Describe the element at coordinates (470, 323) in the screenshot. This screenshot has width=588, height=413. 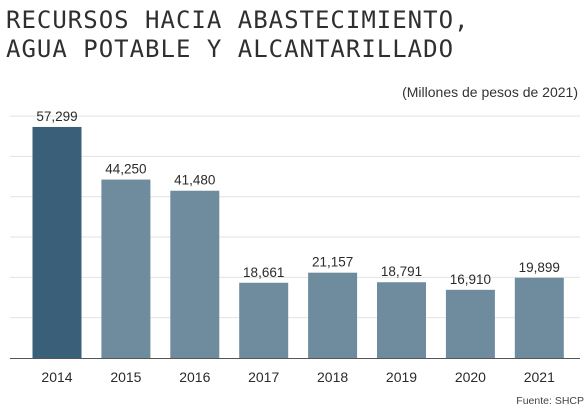
I see `bar-2020` at that location.